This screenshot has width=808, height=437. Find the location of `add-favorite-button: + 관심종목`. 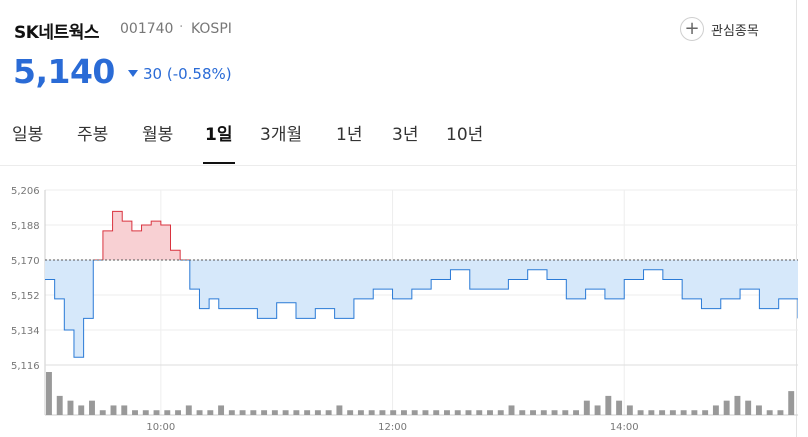

add-favorite-button: + 관심종목 is located at coordinates (719, 29).